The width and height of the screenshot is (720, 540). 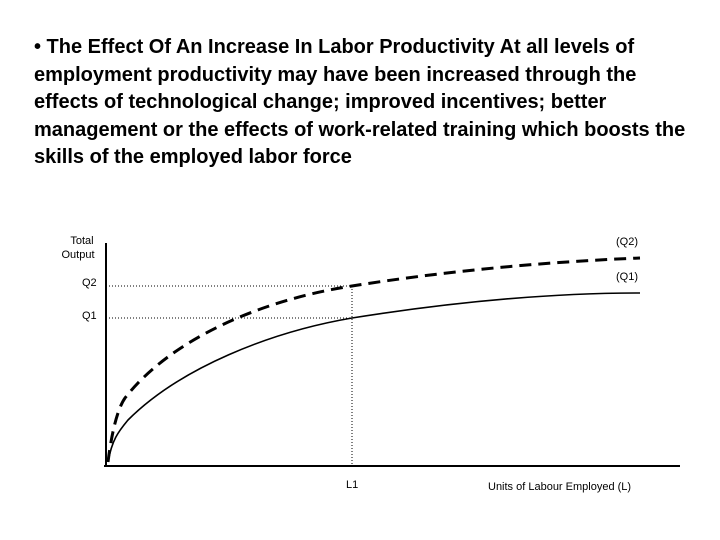 What do you see at coordinates (559, 487) in the screenshot?
I see `x-axis-label: Units of Labour Employed (L)` at bounding box center [559, 487].